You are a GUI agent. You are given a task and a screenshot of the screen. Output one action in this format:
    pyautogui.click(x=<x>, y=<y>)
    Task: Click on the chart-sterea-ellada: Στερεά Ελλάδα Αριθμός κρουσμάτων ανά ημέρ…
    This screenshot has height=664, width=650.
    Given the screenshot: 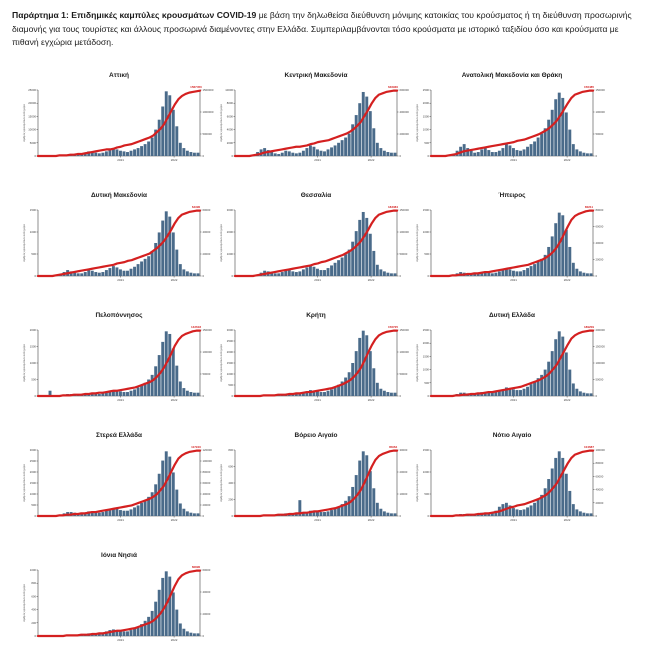 What is the action you would take?
    pyautogui.click(x=120, y=483)
    